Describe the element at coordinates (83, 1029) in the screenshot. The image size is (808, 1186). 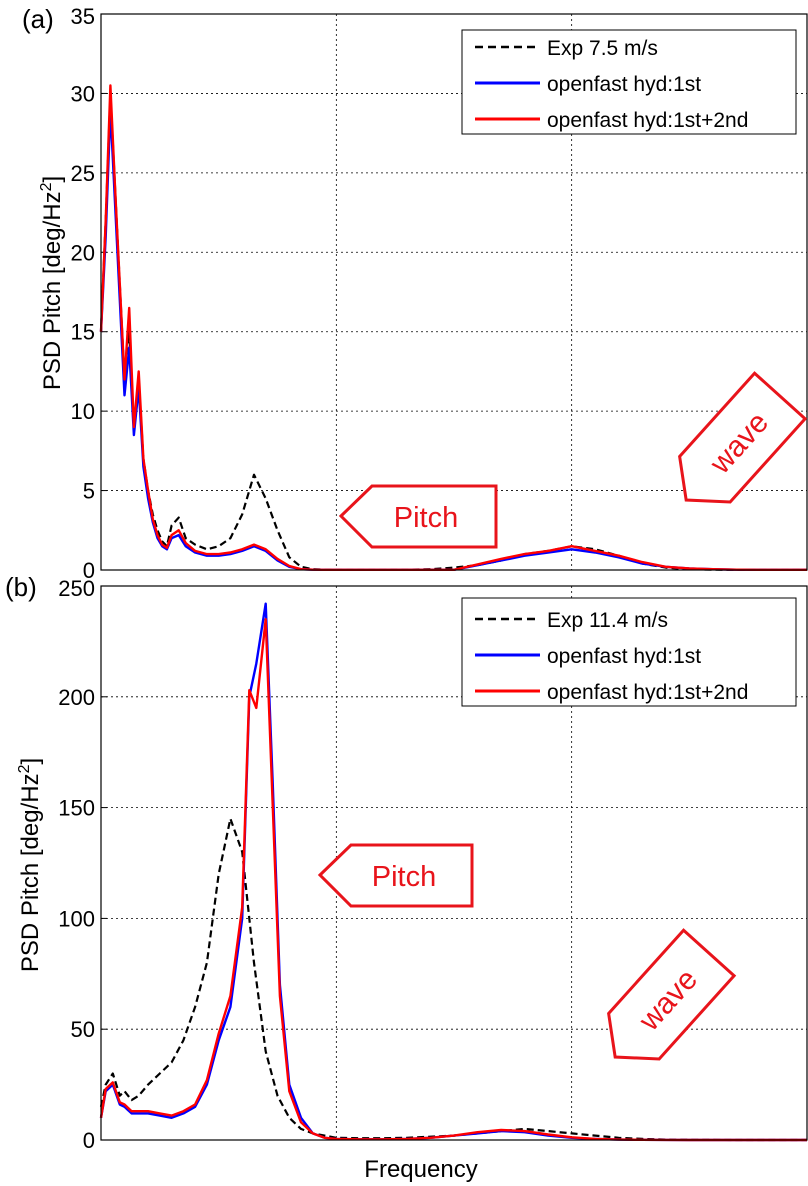
I see `panel-b-ytick-label-50: 50` at that location.